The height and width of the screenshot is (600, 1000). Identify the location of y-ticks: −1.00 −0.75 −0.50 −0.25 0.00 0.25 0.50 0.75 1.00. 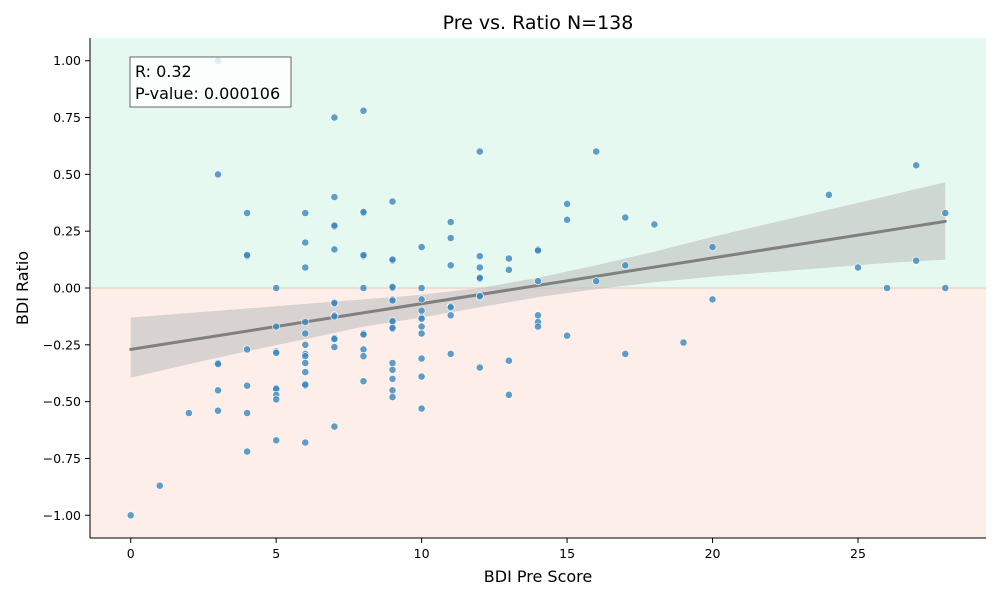
(66, 288).